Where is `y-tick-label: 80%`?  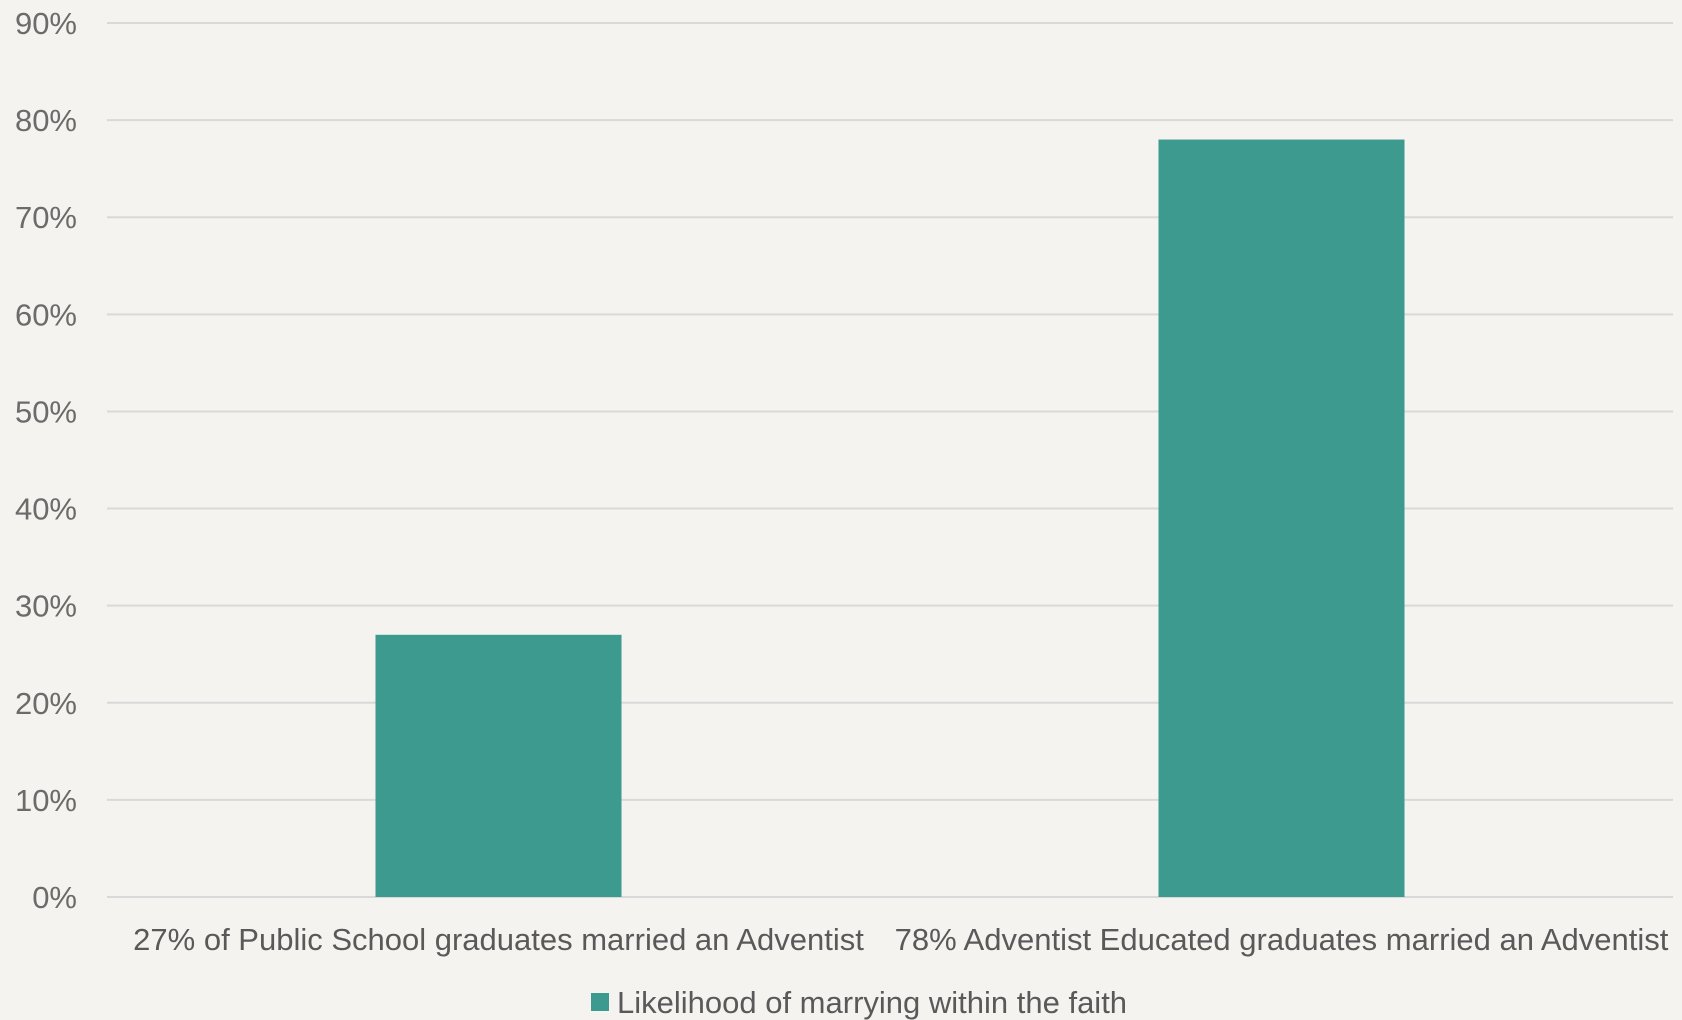 y-tick-label: 80% is located at coordinates (46, 120).